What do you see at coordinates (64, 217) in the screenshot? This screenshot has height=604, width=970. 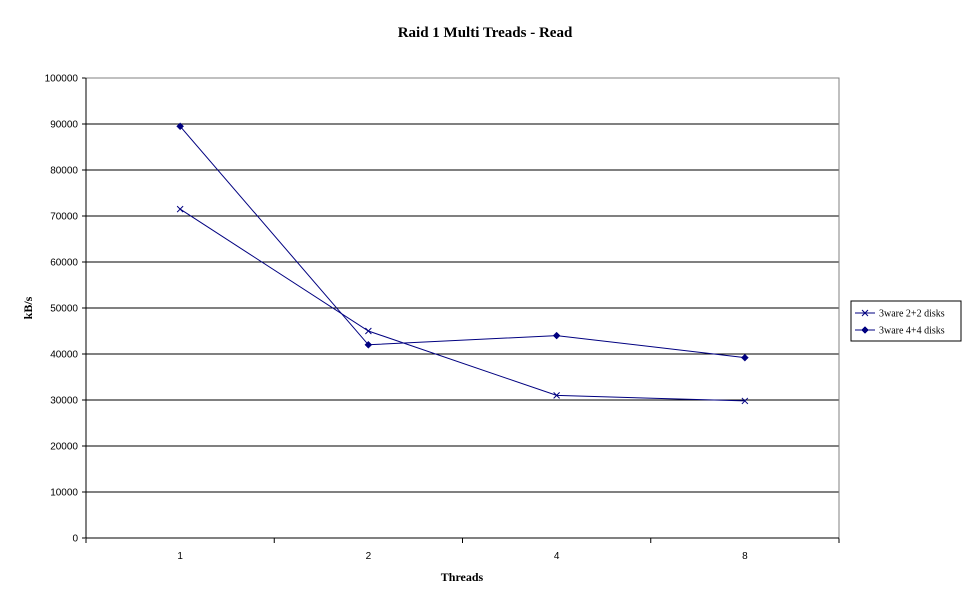 I see `y-tick-label: 70000` at bounding box center [64, 217].